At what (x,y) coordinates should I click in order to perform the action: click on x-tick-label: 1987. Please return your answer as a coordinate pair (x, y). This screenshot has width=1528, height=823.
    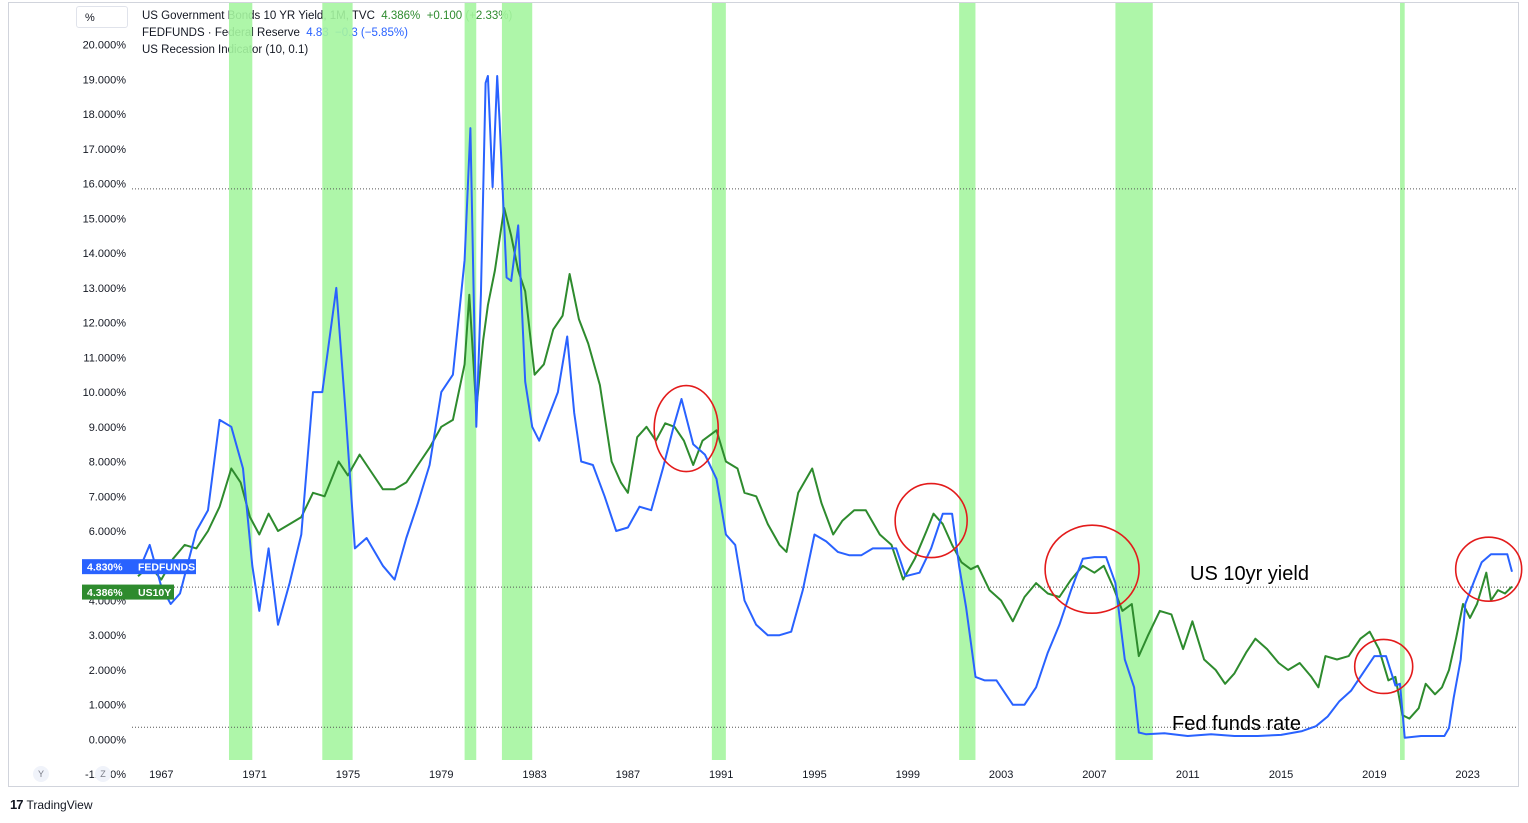
    Looking at the image, I should click on (628, 775).